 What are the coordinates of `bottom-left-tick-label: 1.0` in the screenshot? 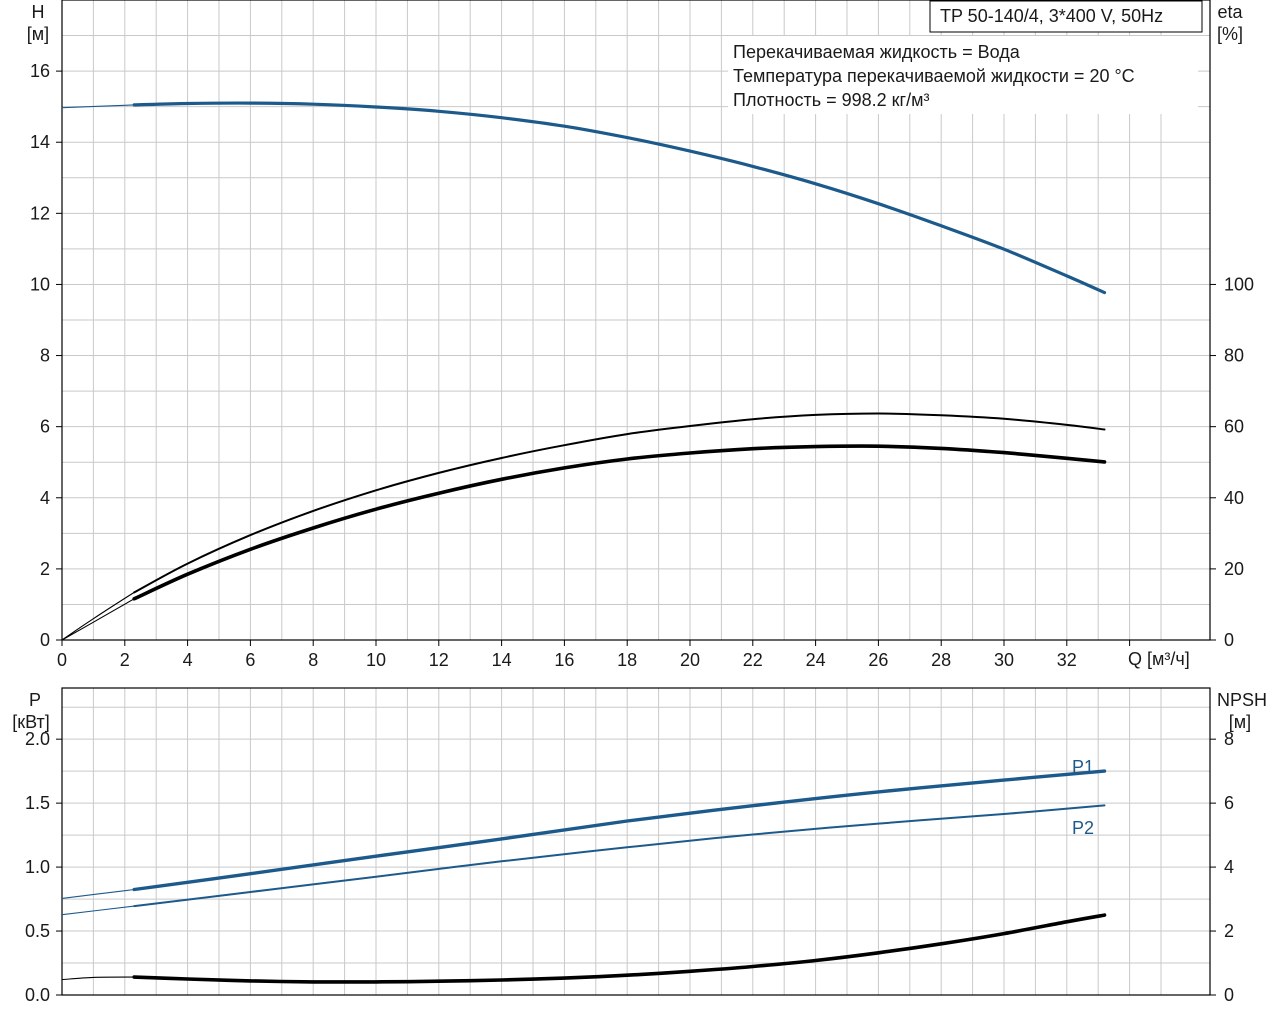 It's located at (37, 867).